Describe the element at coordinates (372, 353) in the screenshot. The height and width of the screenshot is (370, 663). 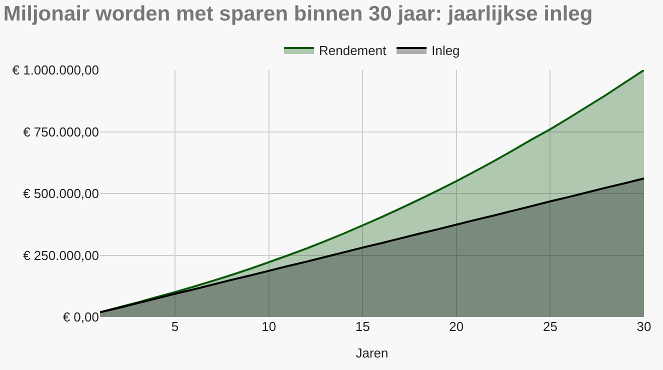
I see `x-axis-title: Jaren` at that location.